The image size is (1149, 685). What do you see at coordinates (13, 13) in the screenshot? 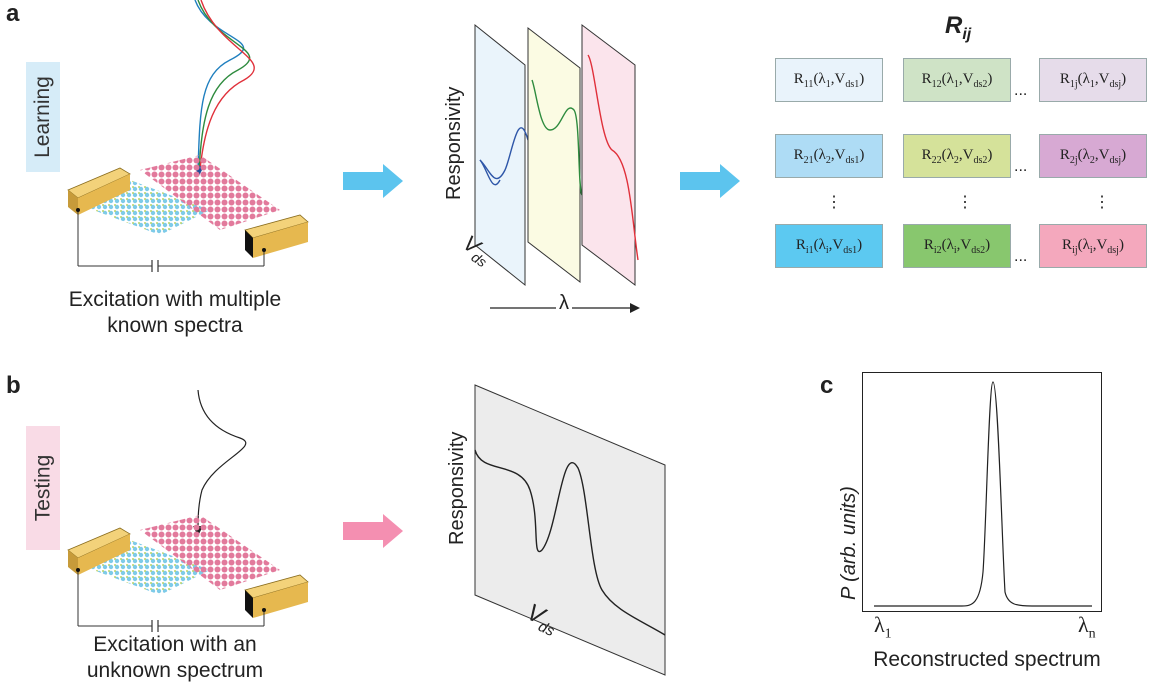
I see `panel-letter-a: a` at bounding box center [13, 13].